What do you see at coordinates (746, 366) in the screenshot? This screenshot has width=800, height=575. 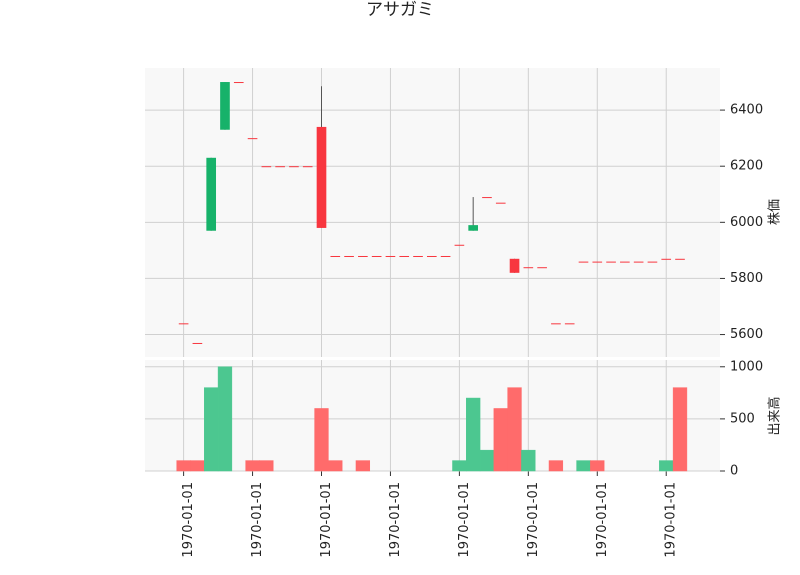 I see `y-tick-label: 1000` at bounding box center [746, 366].